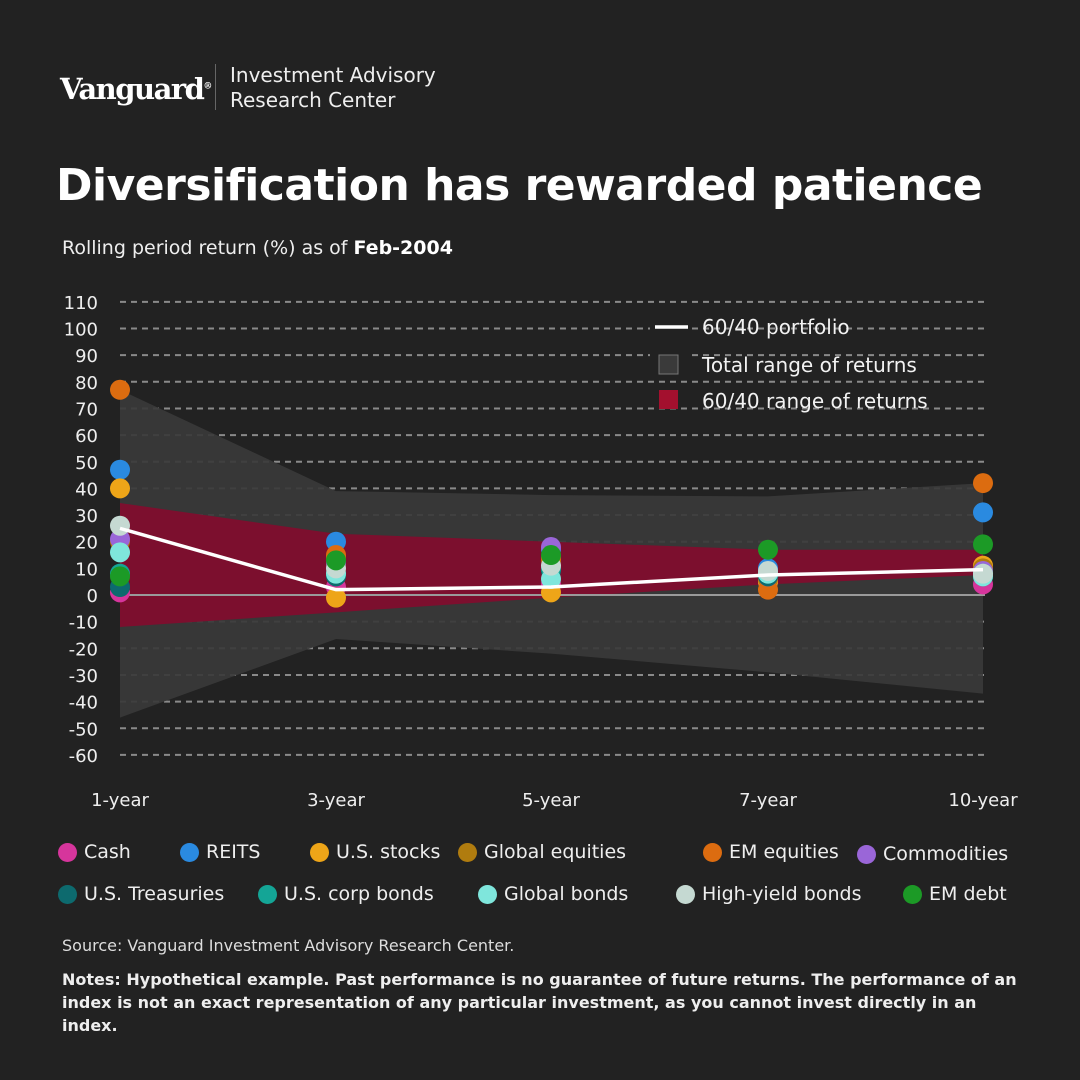  Describe the element at coordinates (86, 436) in the screenshot. I see `y-tick-label: 60` at that location.